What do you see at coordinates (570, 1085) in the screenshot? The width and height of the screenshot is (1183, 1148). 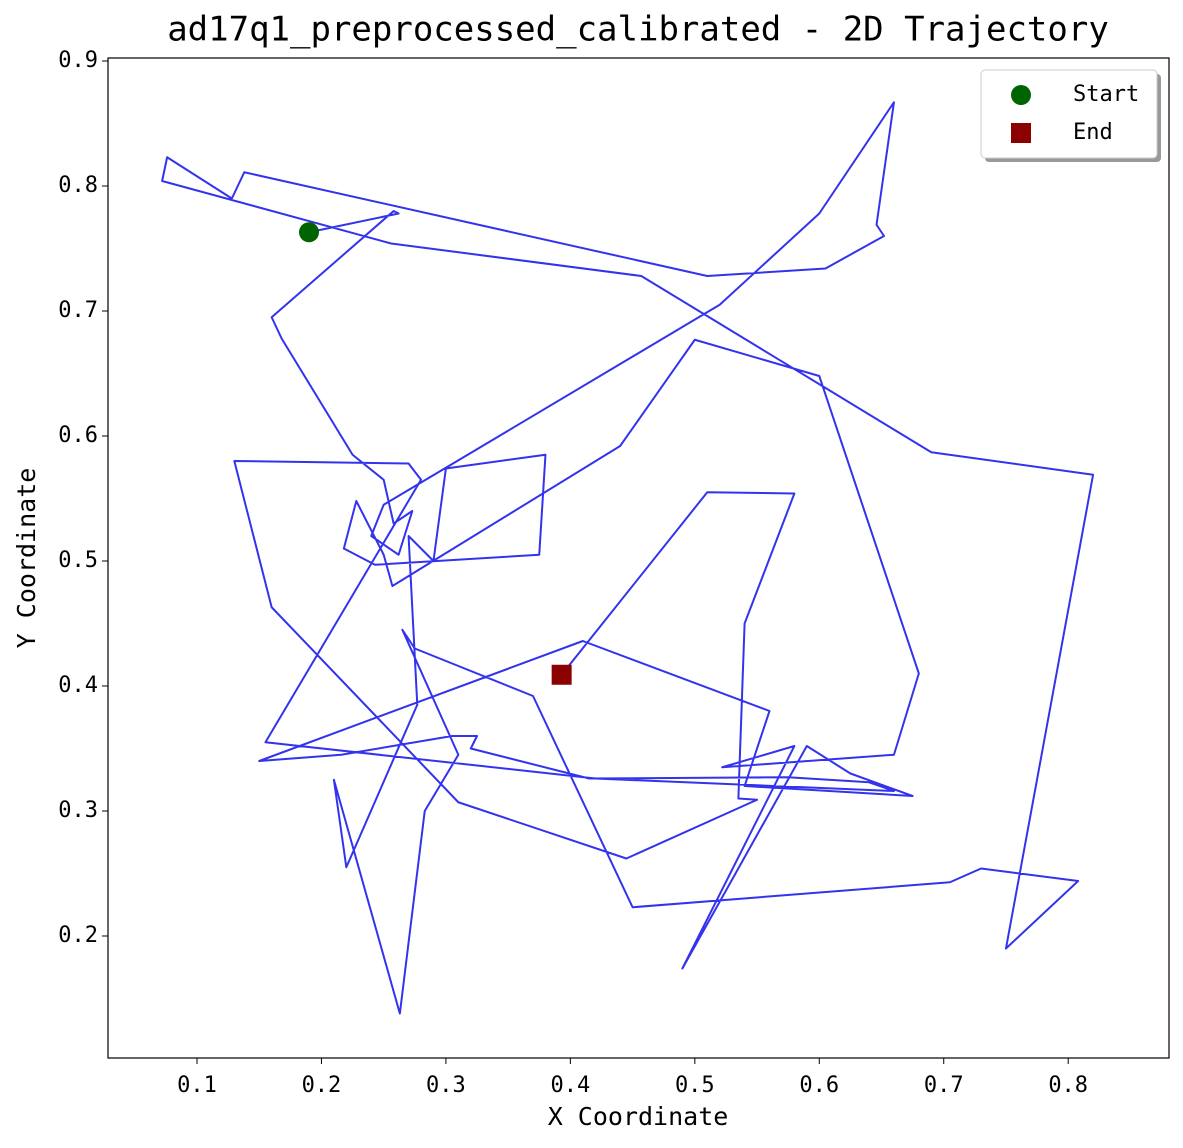 I see `x-tick-label: 0.4` at bounding box center [570, 1085].